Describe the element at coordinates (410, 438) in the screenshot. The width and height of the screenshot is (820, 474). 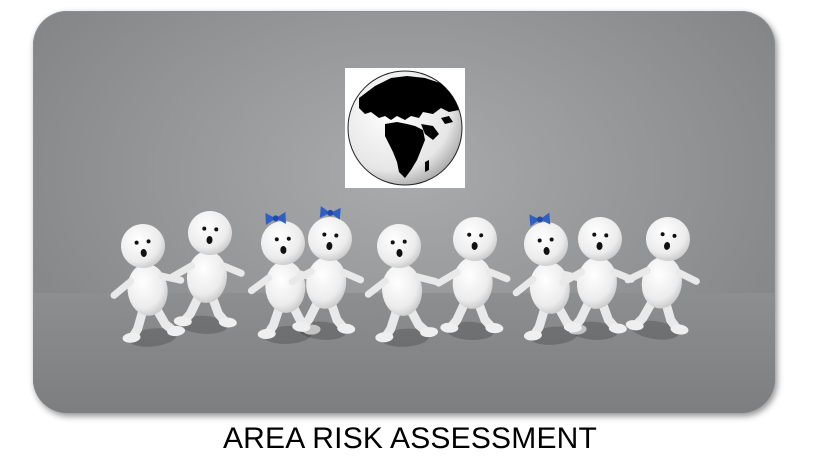
I see `page-caption: AREA RISK ASSESSMENT` at that location.